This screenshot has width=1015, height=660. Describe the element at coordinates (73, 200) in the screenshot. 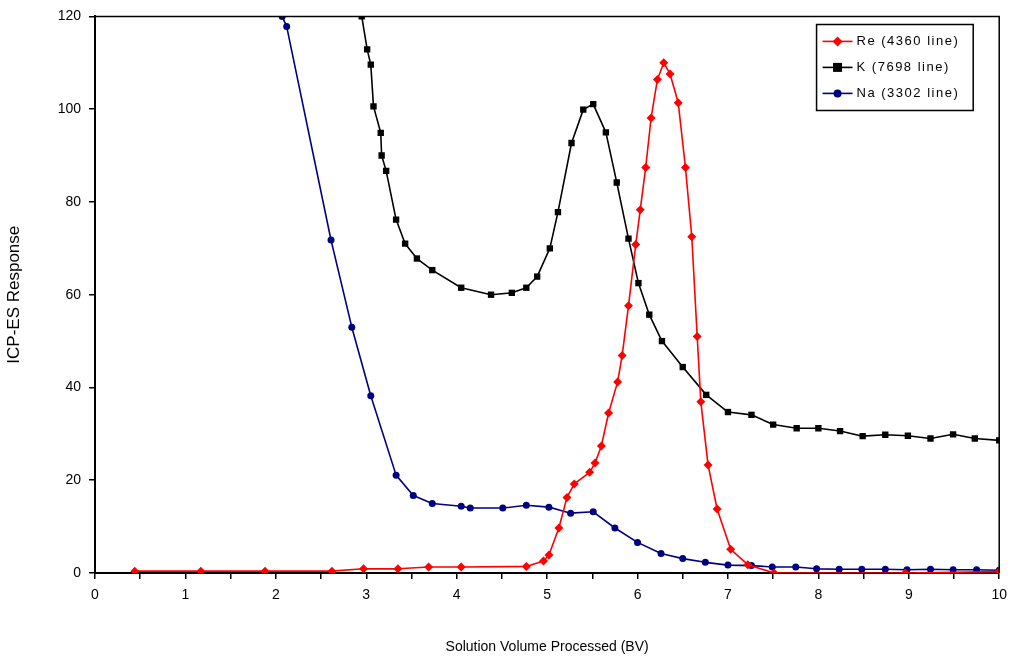

I see `y-tick-label: 80` at that location.